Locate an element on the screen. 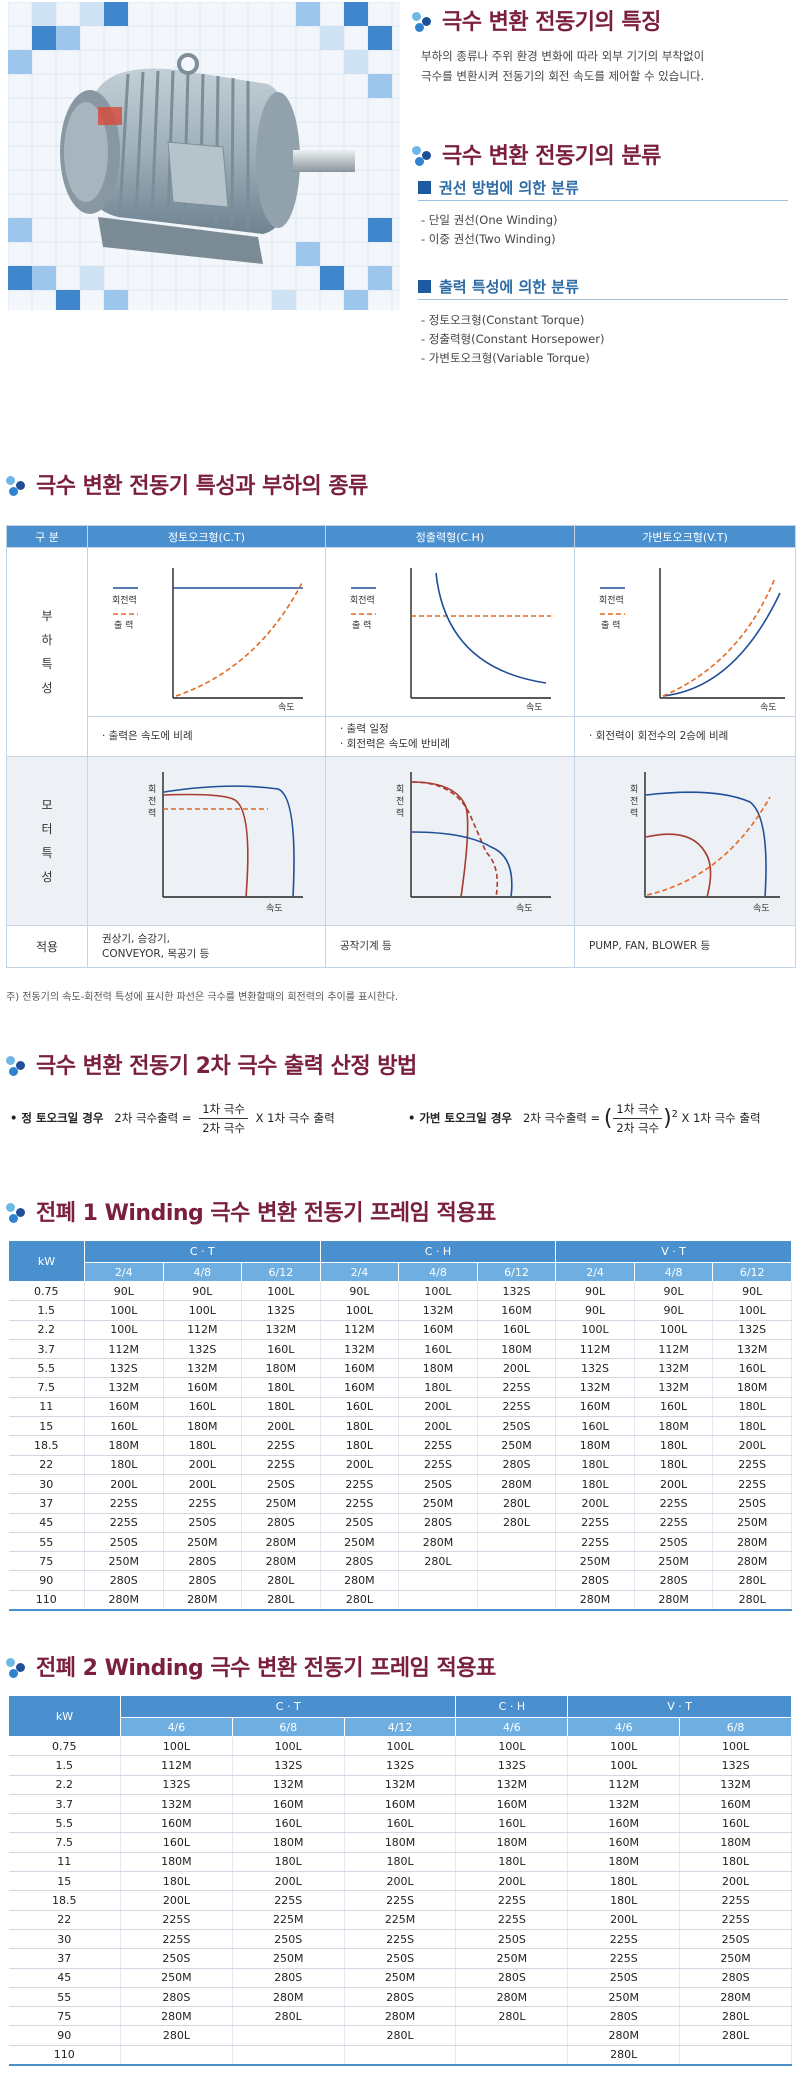 This screenshot has height=2087, width=800. kw-cell: 7.5 is located at coordinates (46, 1387).